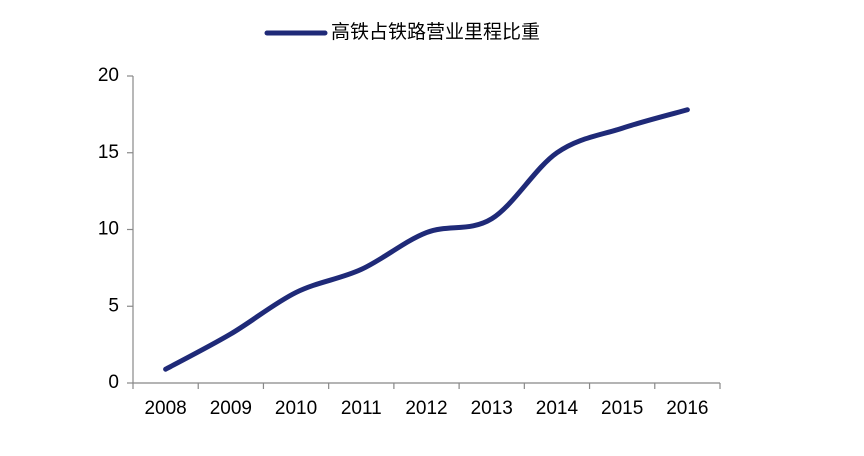 This screenshot has width=864, height=456. Describe the element at coordinates (622, 408) in the screenshot. I see `x-tick-label: 2015` at that location.